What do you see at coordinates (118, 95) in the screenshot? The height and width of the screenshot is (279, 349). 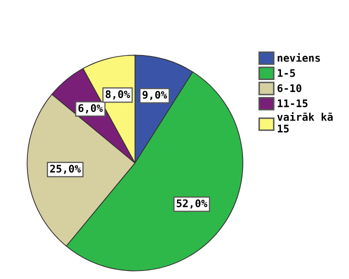 I see `data-label: 8,0%` at bounding box center [118, 95].